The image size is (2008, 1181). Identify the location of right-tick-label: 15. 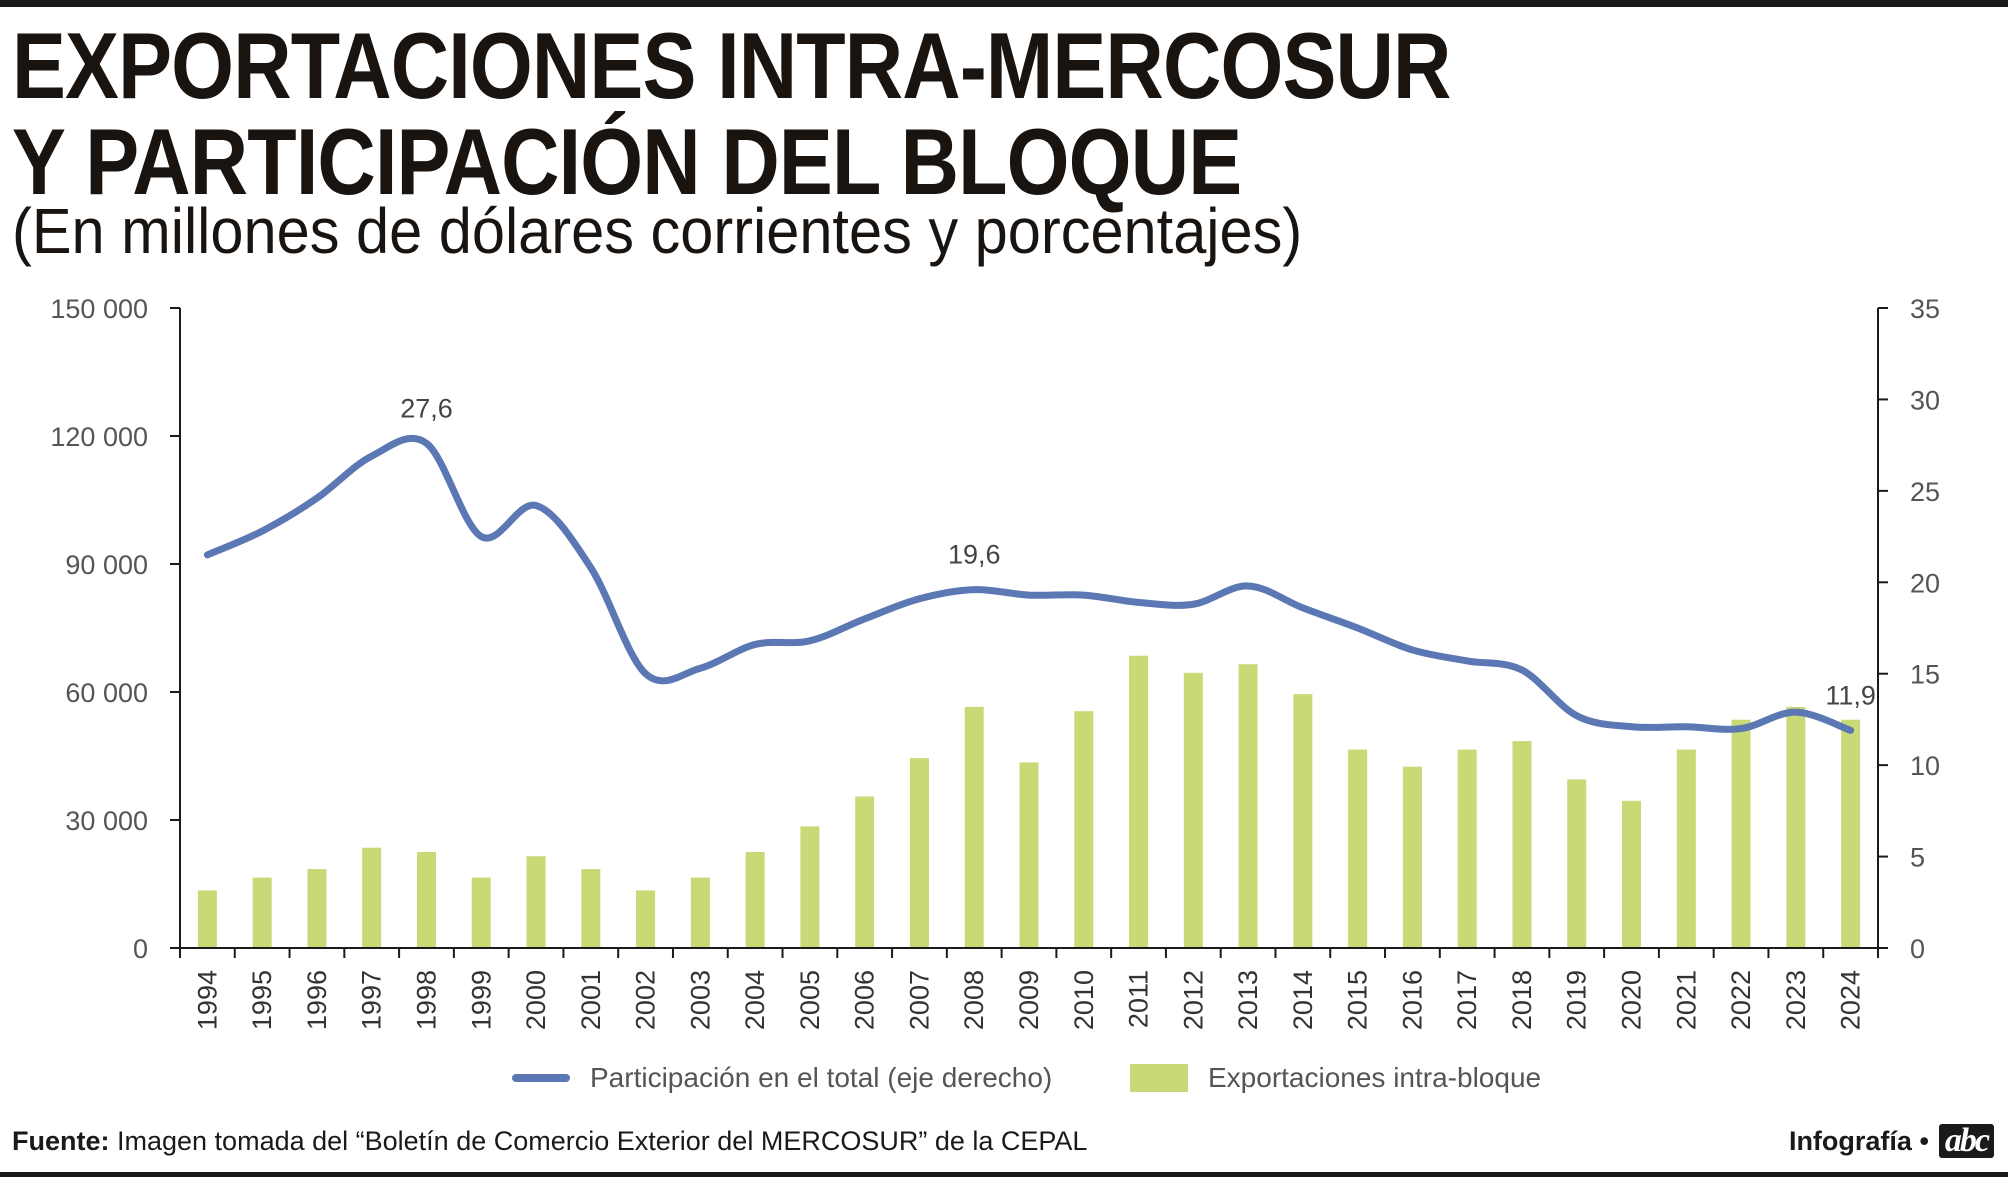
(1925, 675).